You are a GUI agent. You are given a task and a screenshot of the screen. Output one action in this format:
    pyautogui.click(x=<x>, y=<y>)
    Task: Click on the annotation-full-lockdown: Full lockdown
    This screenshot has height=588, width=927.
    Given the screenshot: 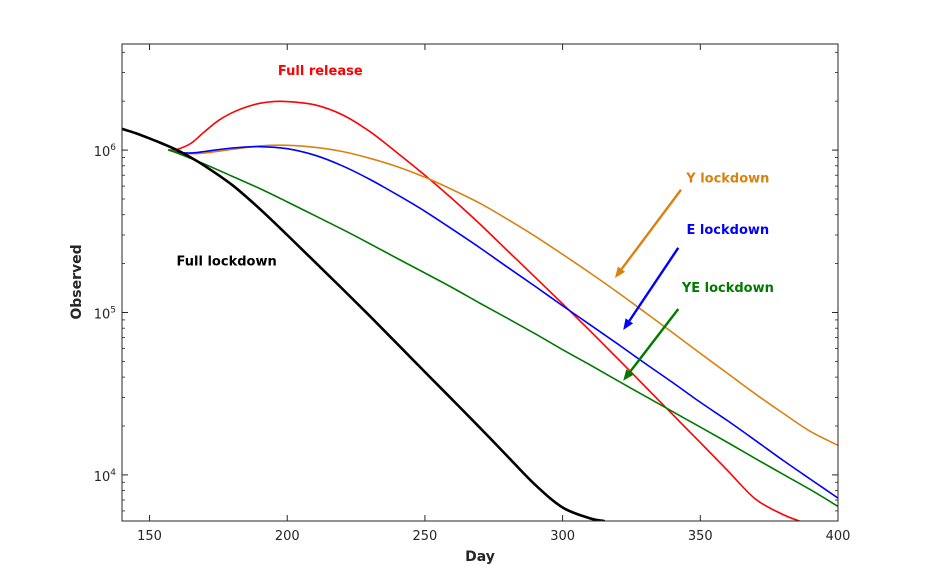 What is the action you would take?
    pyautogui.click(x=227, y=261)
    